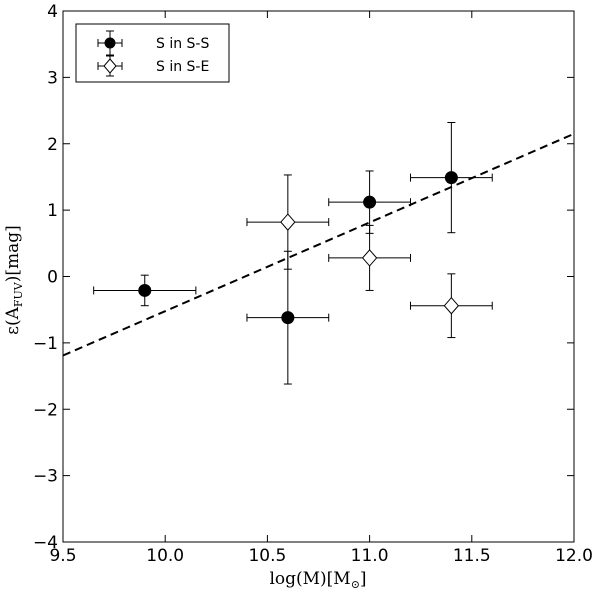 Image resolution: width=600 pixels, height=591 pixels. I want to click on x-tick-label: 10.0, so click(165, 556).